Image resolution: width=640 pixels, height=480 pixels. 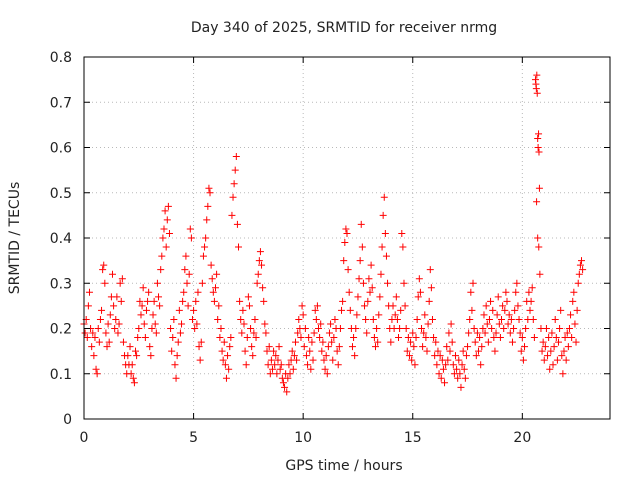 I want to click on y-tick-label: 0.7, so click(x=61, y=103).